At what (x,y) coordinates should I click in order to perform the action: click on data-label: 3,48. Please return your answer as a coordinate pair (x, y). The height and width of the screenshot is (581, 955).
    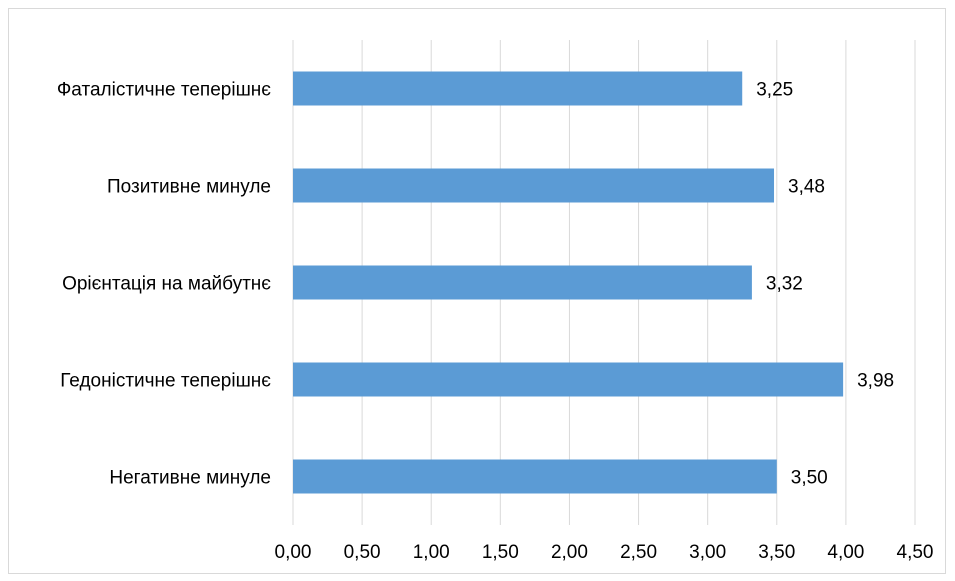
    Looking at the image, I should click on (806, 187).